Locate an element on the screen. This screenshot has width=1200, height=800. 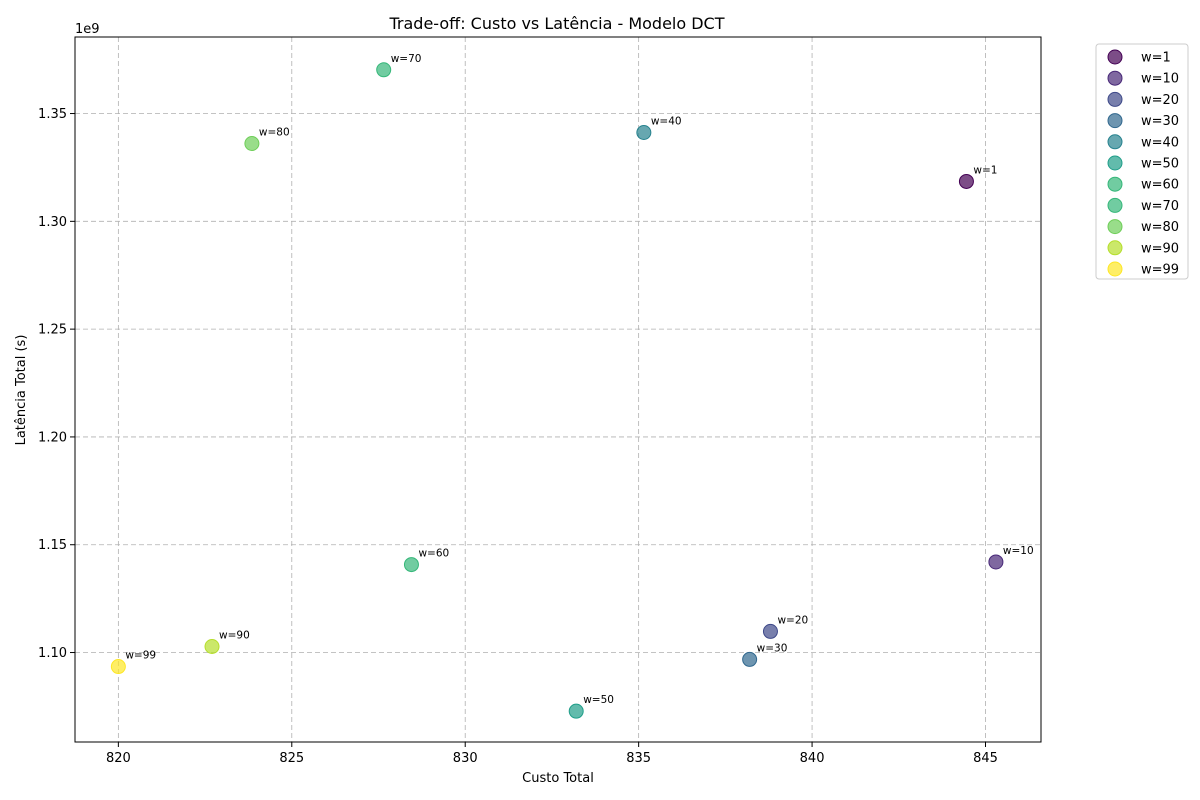
x-tick-label: 845 is located at coordinates (985, 758).